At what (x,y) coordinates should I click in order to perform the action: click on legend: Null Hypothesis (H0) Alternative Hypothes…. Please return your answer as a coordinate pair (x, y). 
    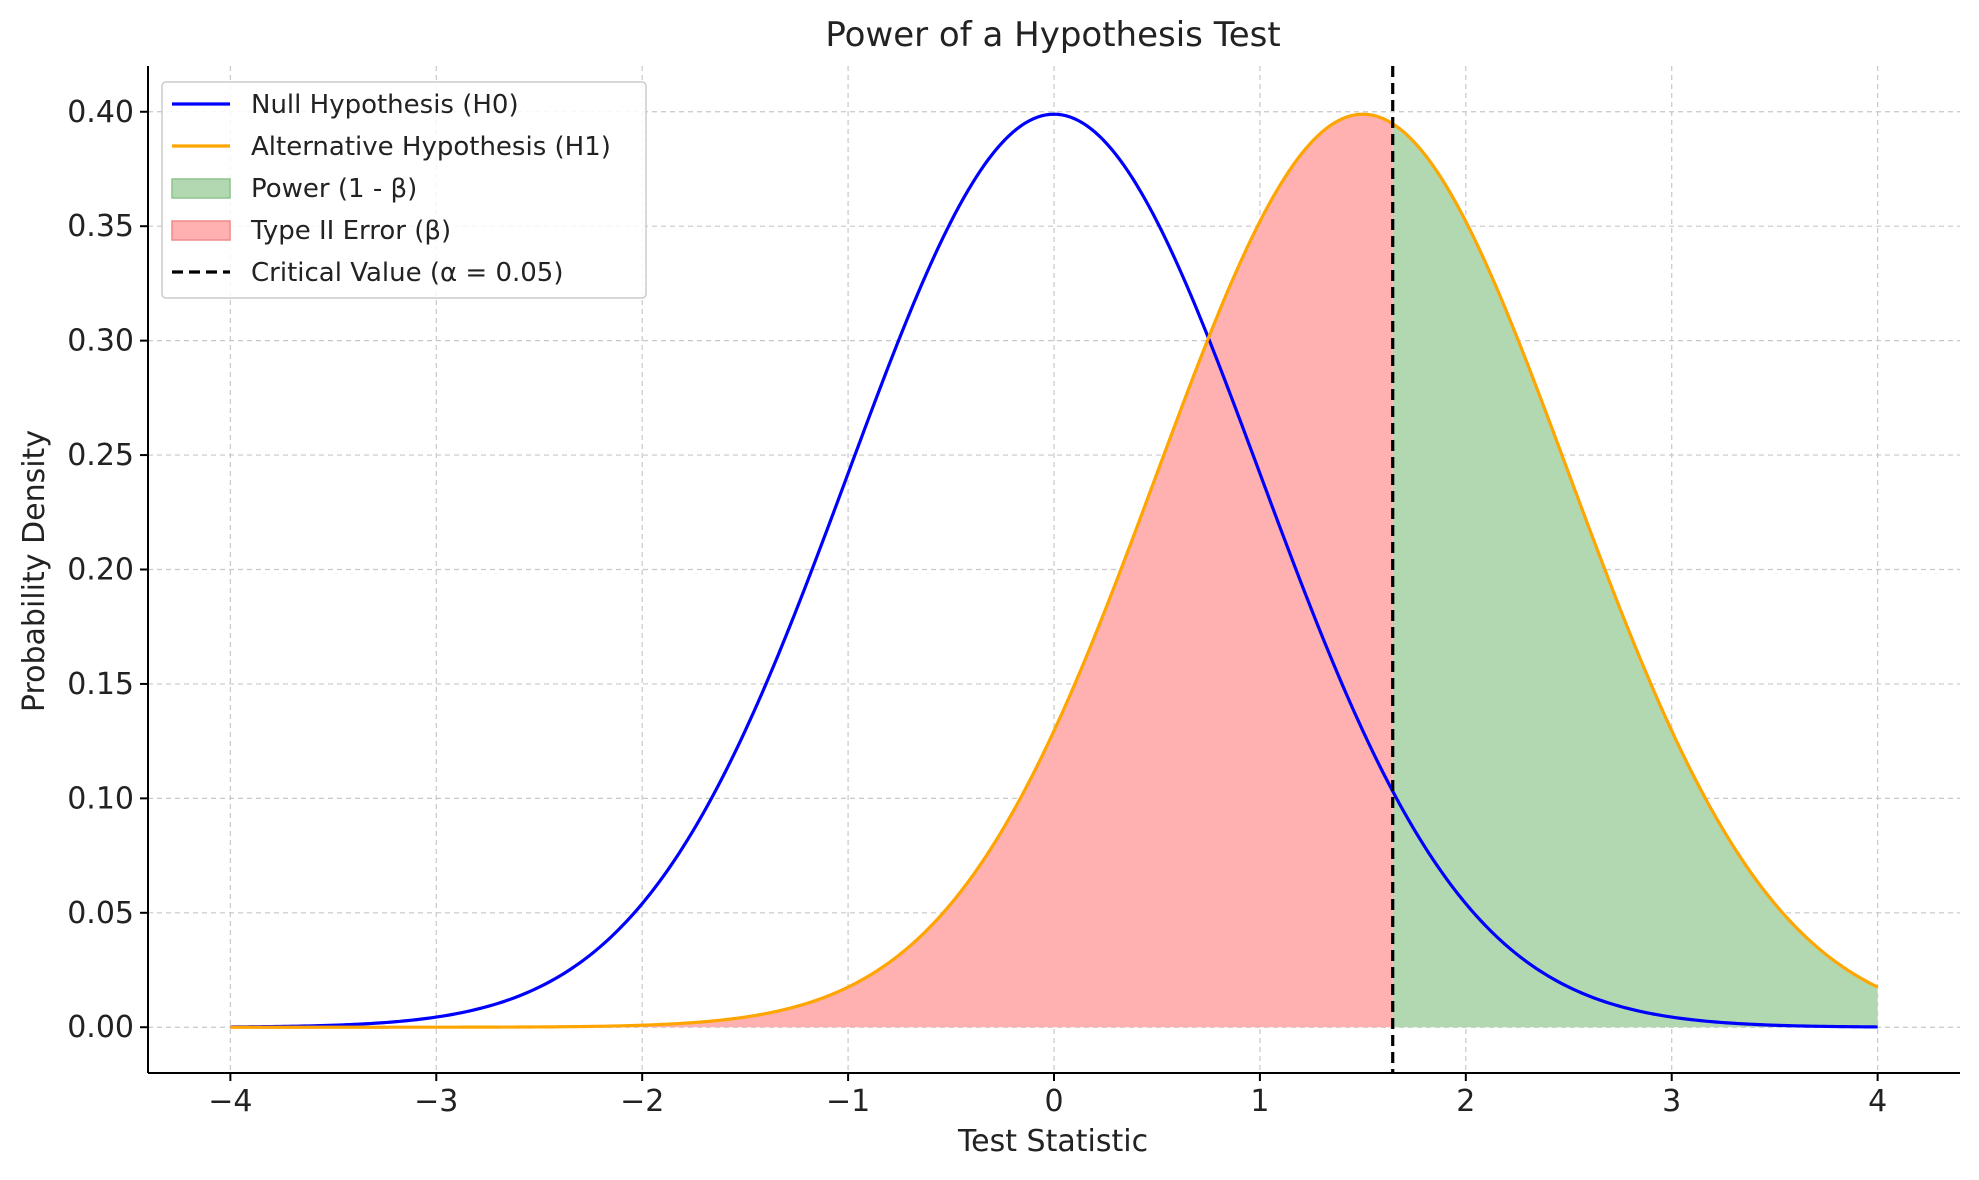
    Looking at the image, I should click on (404, 190).